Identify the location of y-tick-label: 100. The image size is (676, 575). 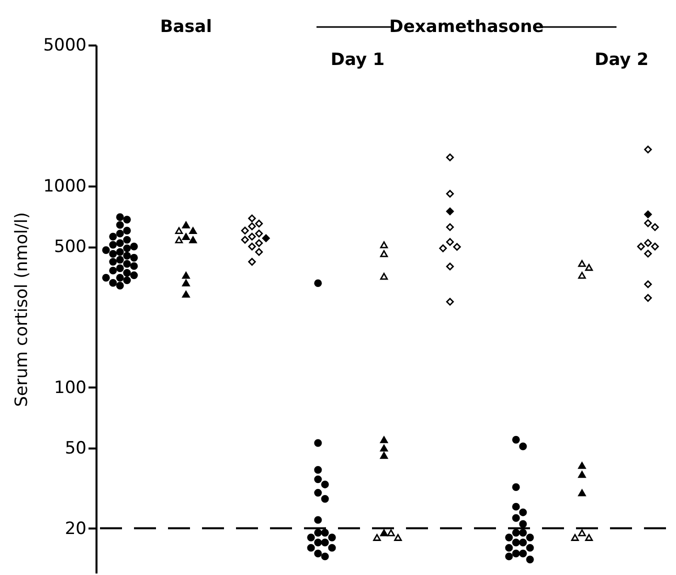
(70, 388).